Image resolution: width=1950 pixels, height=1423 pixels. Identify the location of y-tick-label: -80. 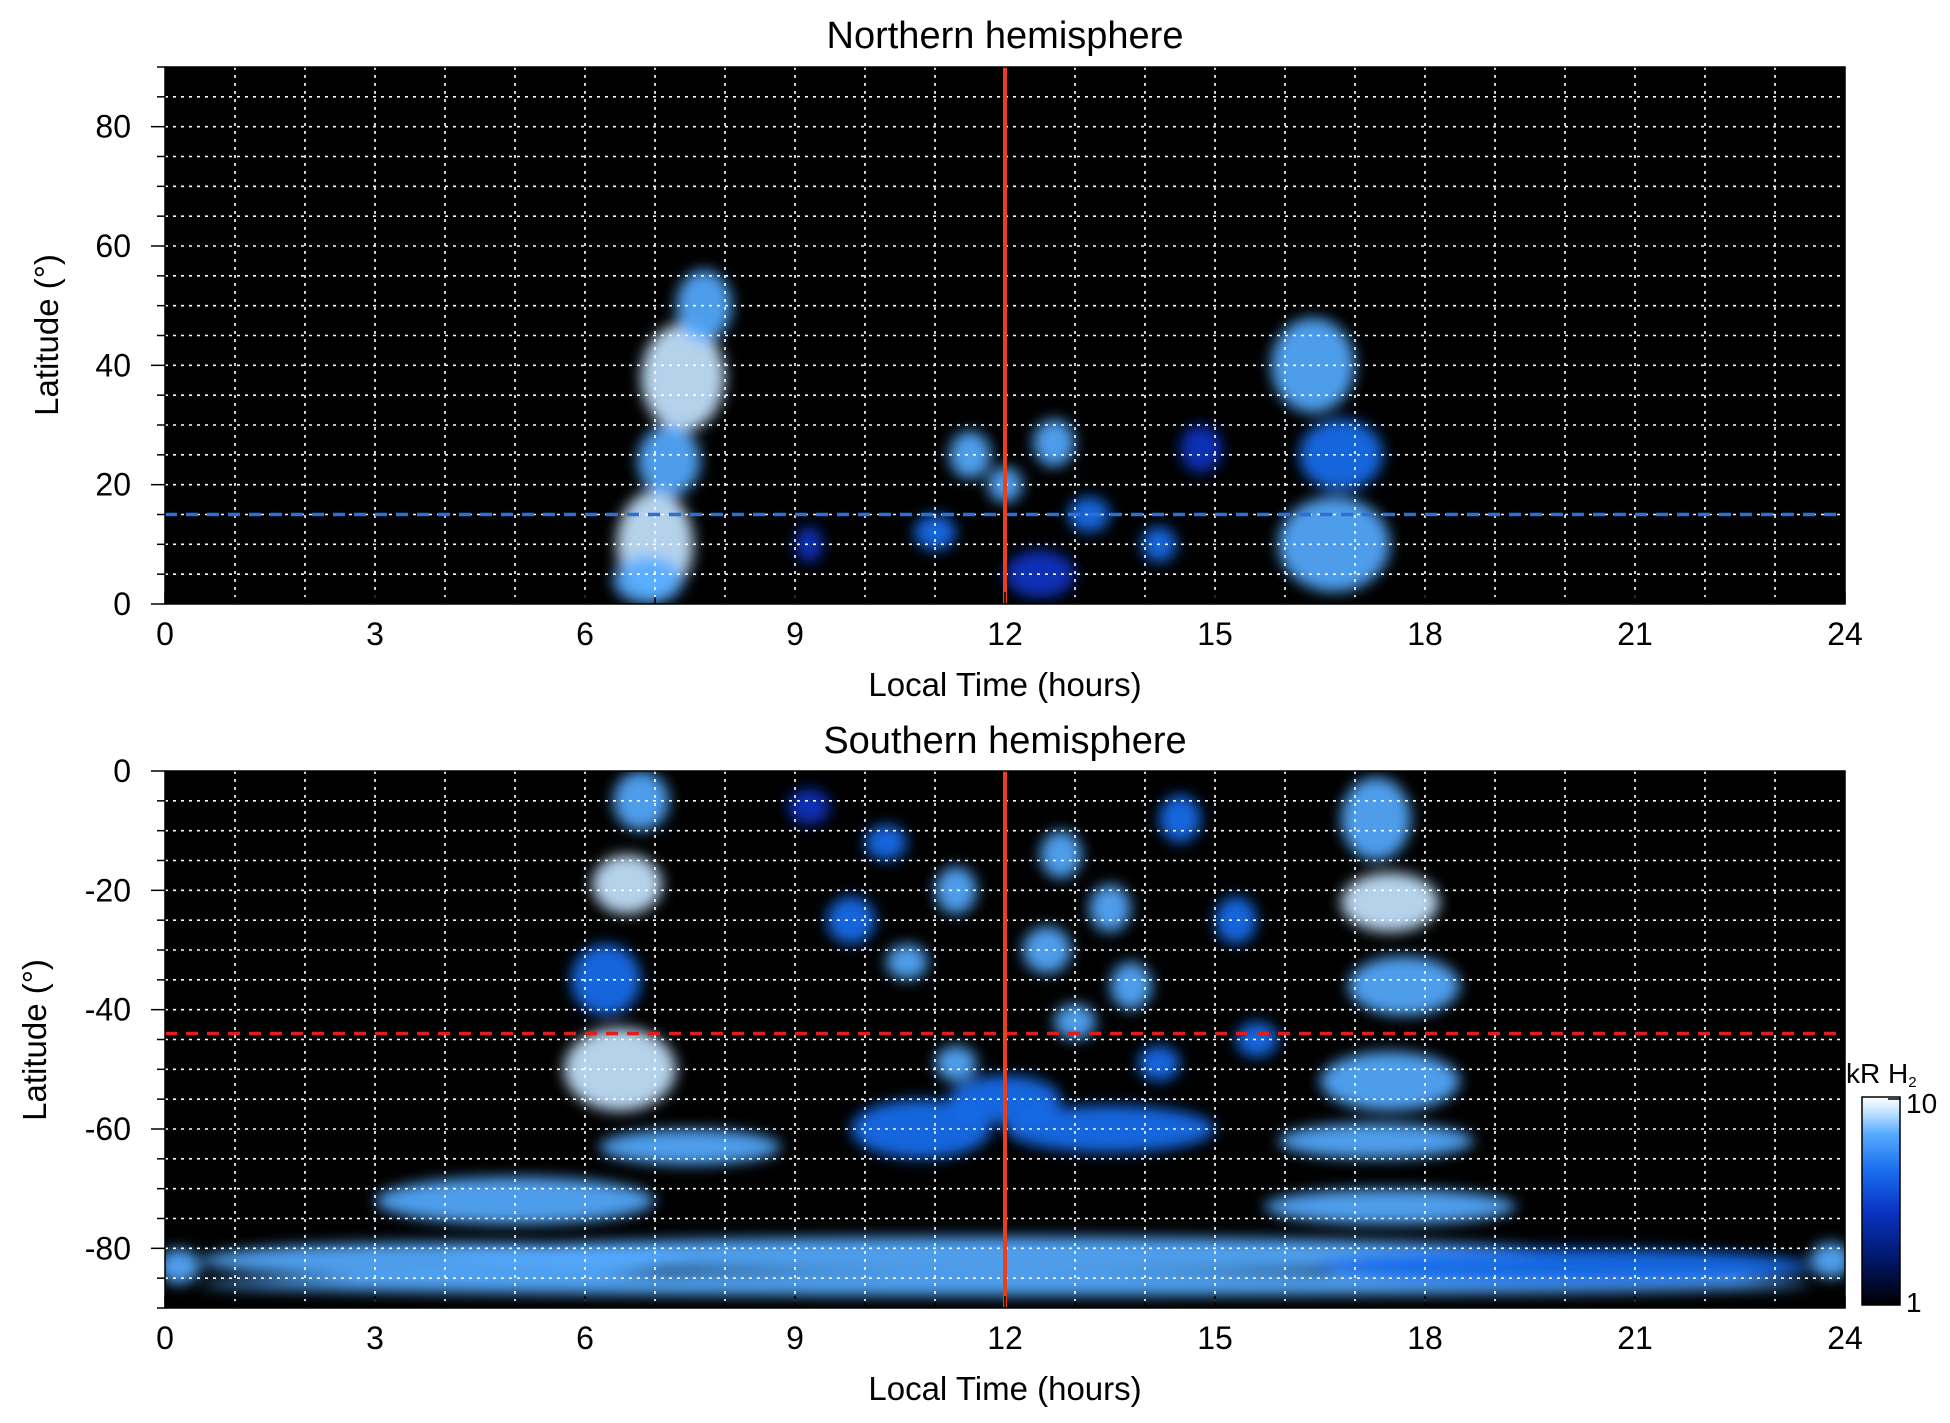
(108, 1248).